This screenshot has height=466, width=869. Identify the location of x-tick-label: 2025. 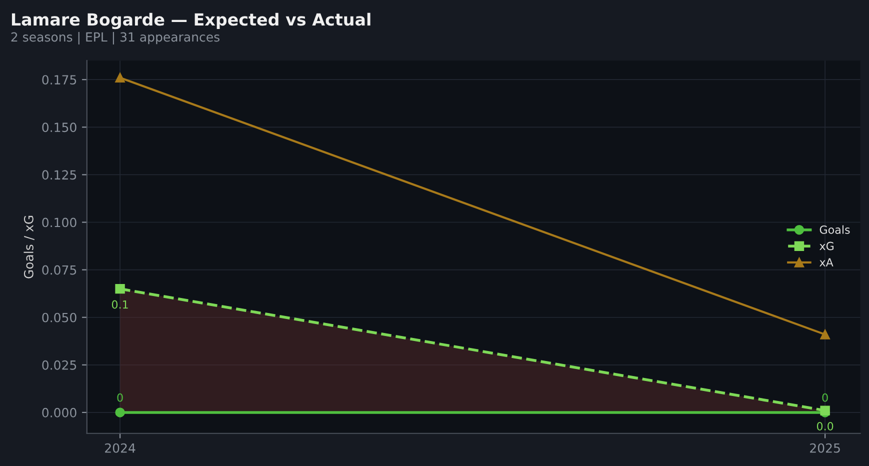
(825, 448).